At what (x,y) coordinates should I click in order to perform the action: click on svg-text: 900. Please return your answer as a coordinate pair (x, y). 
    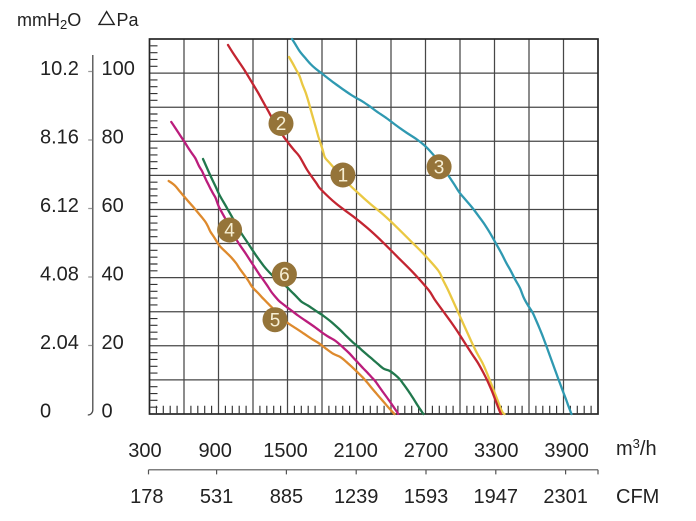
    Looking at the image, I should click on (215, 451).